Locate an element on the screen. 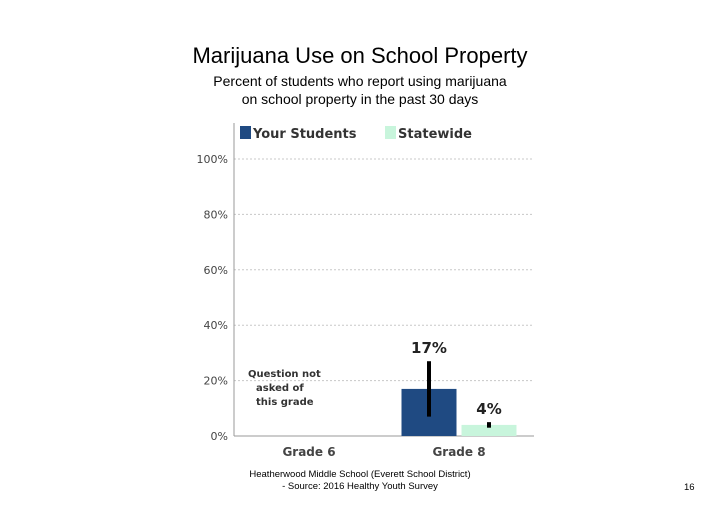 The width and height of the screenshot is (720, 511). page-number: 16 is located at coordinates (689, 487).